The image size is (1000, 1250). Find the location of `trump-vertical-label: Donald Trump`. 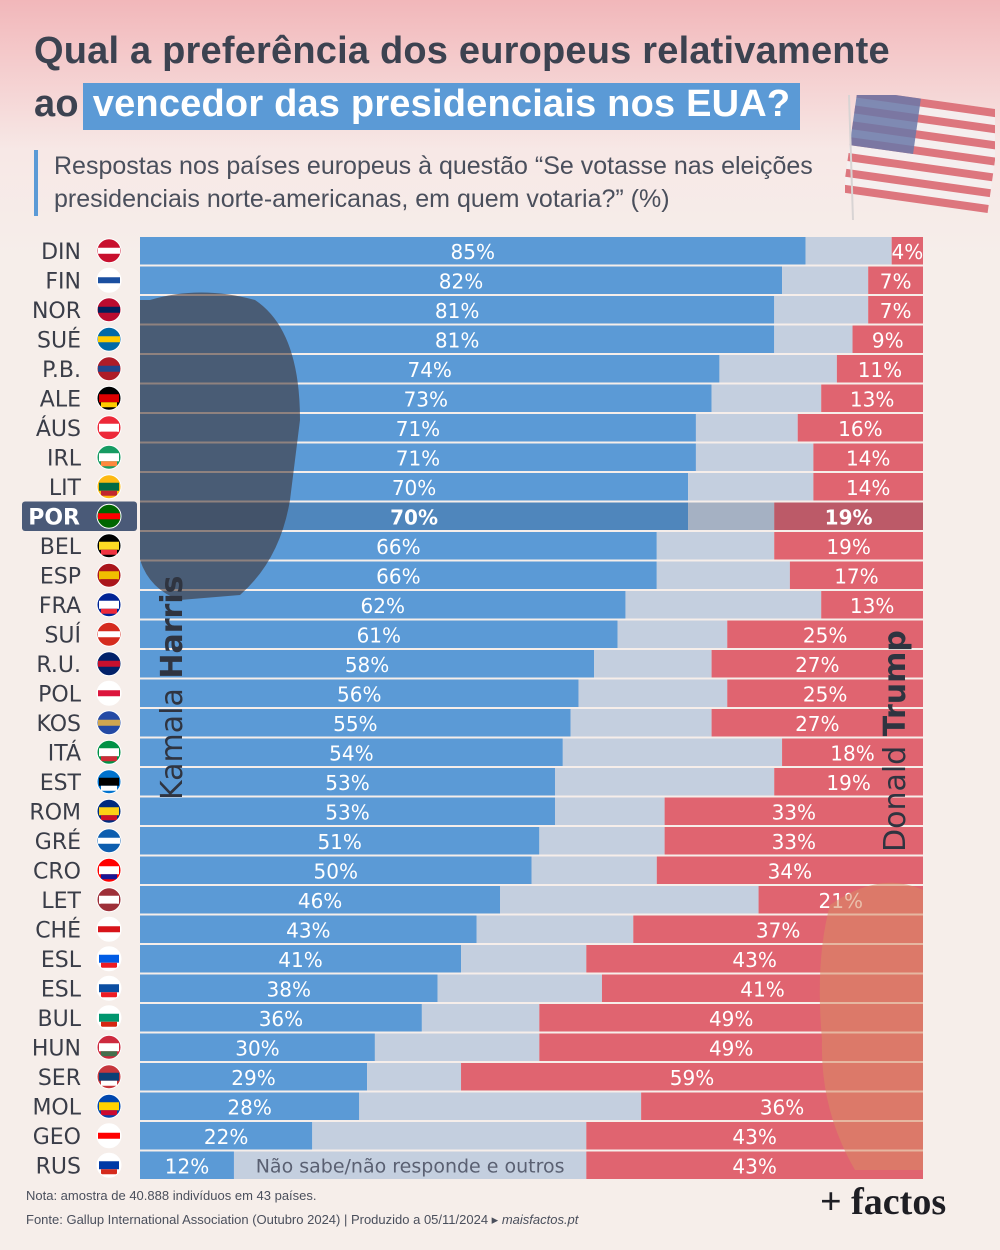

trump-vertical-label: Donald Trump is located at coordinates (895, 741).